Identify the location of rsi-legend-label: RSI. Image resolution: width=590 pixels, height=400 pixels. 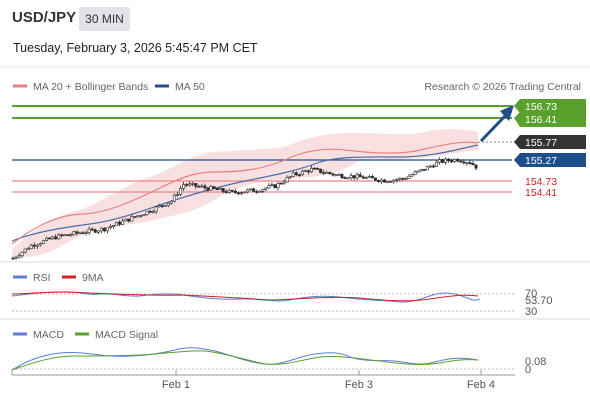
(42, 278).